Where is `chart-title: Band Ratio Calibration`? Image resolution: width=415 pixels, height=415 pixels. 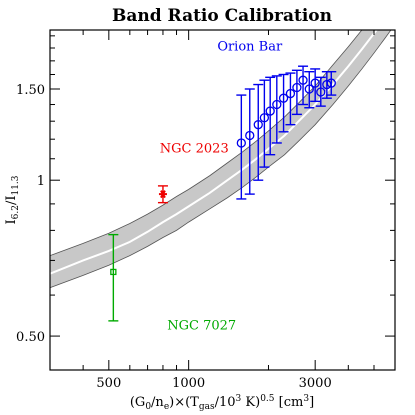 chart-title: Band Ratio Calibration is located at coordinates (222, 16).